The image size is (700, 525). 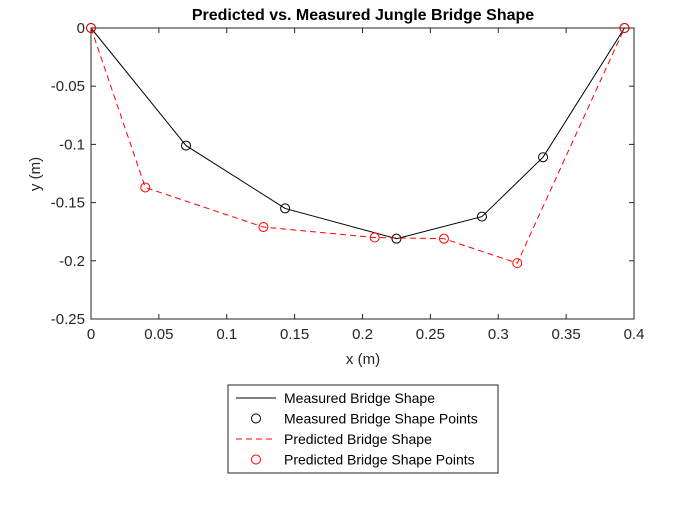 I want to click on legend-label: Predicted Bridge Shape, so click(x=358, y=439).